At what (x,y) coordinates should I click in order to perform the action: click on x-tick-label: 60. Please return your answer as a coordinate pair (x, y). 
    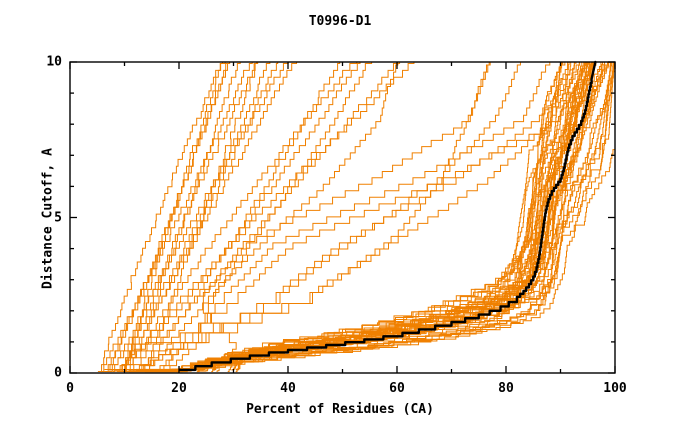
    Looking at the image, I should click on (397, 388).